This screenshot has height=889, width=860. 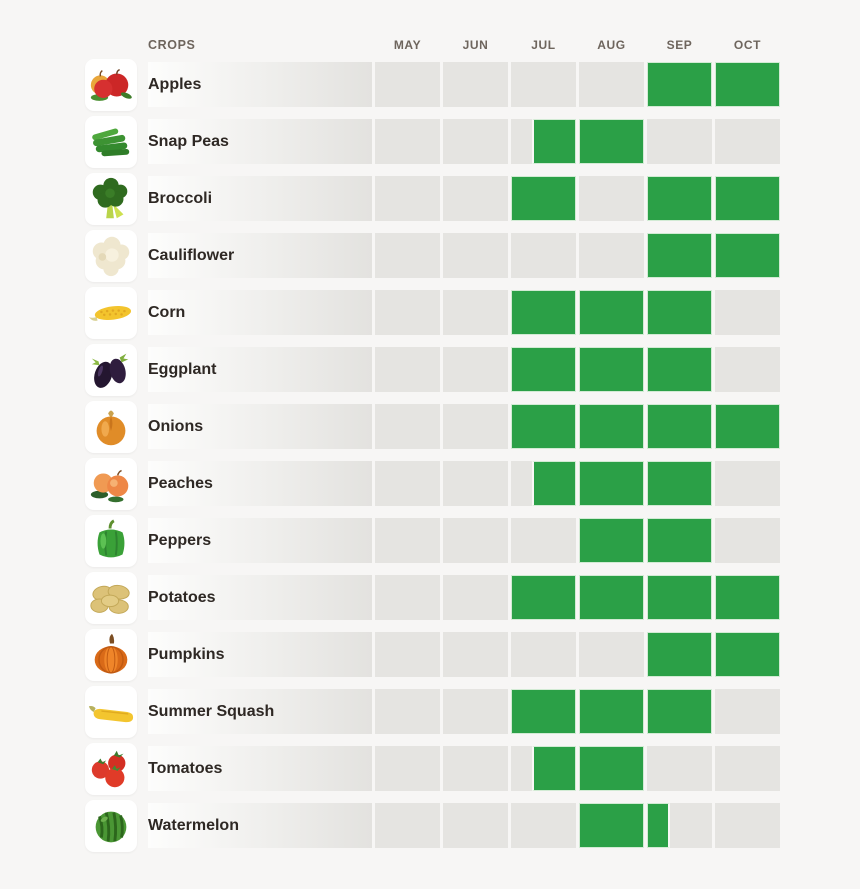 I want to click on cell-apples-jul, so click(x=543, y=84).